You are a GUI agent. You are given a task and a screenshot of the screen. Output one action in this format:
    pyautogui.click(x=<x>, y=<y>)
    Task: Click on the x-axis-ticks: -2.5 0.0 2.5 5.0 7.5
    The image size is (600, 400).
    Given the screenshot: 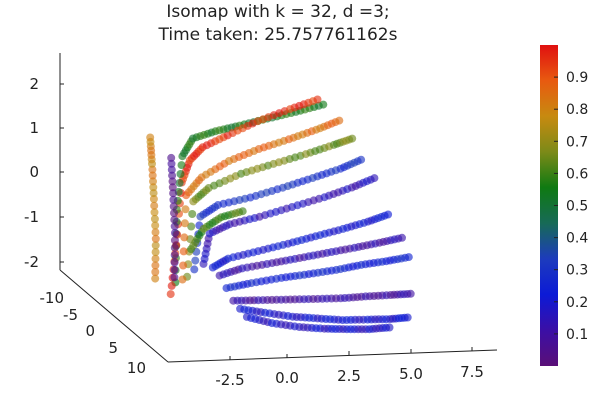 What is the action you would take?
    pyautogui.click(x=349, y=368)
    